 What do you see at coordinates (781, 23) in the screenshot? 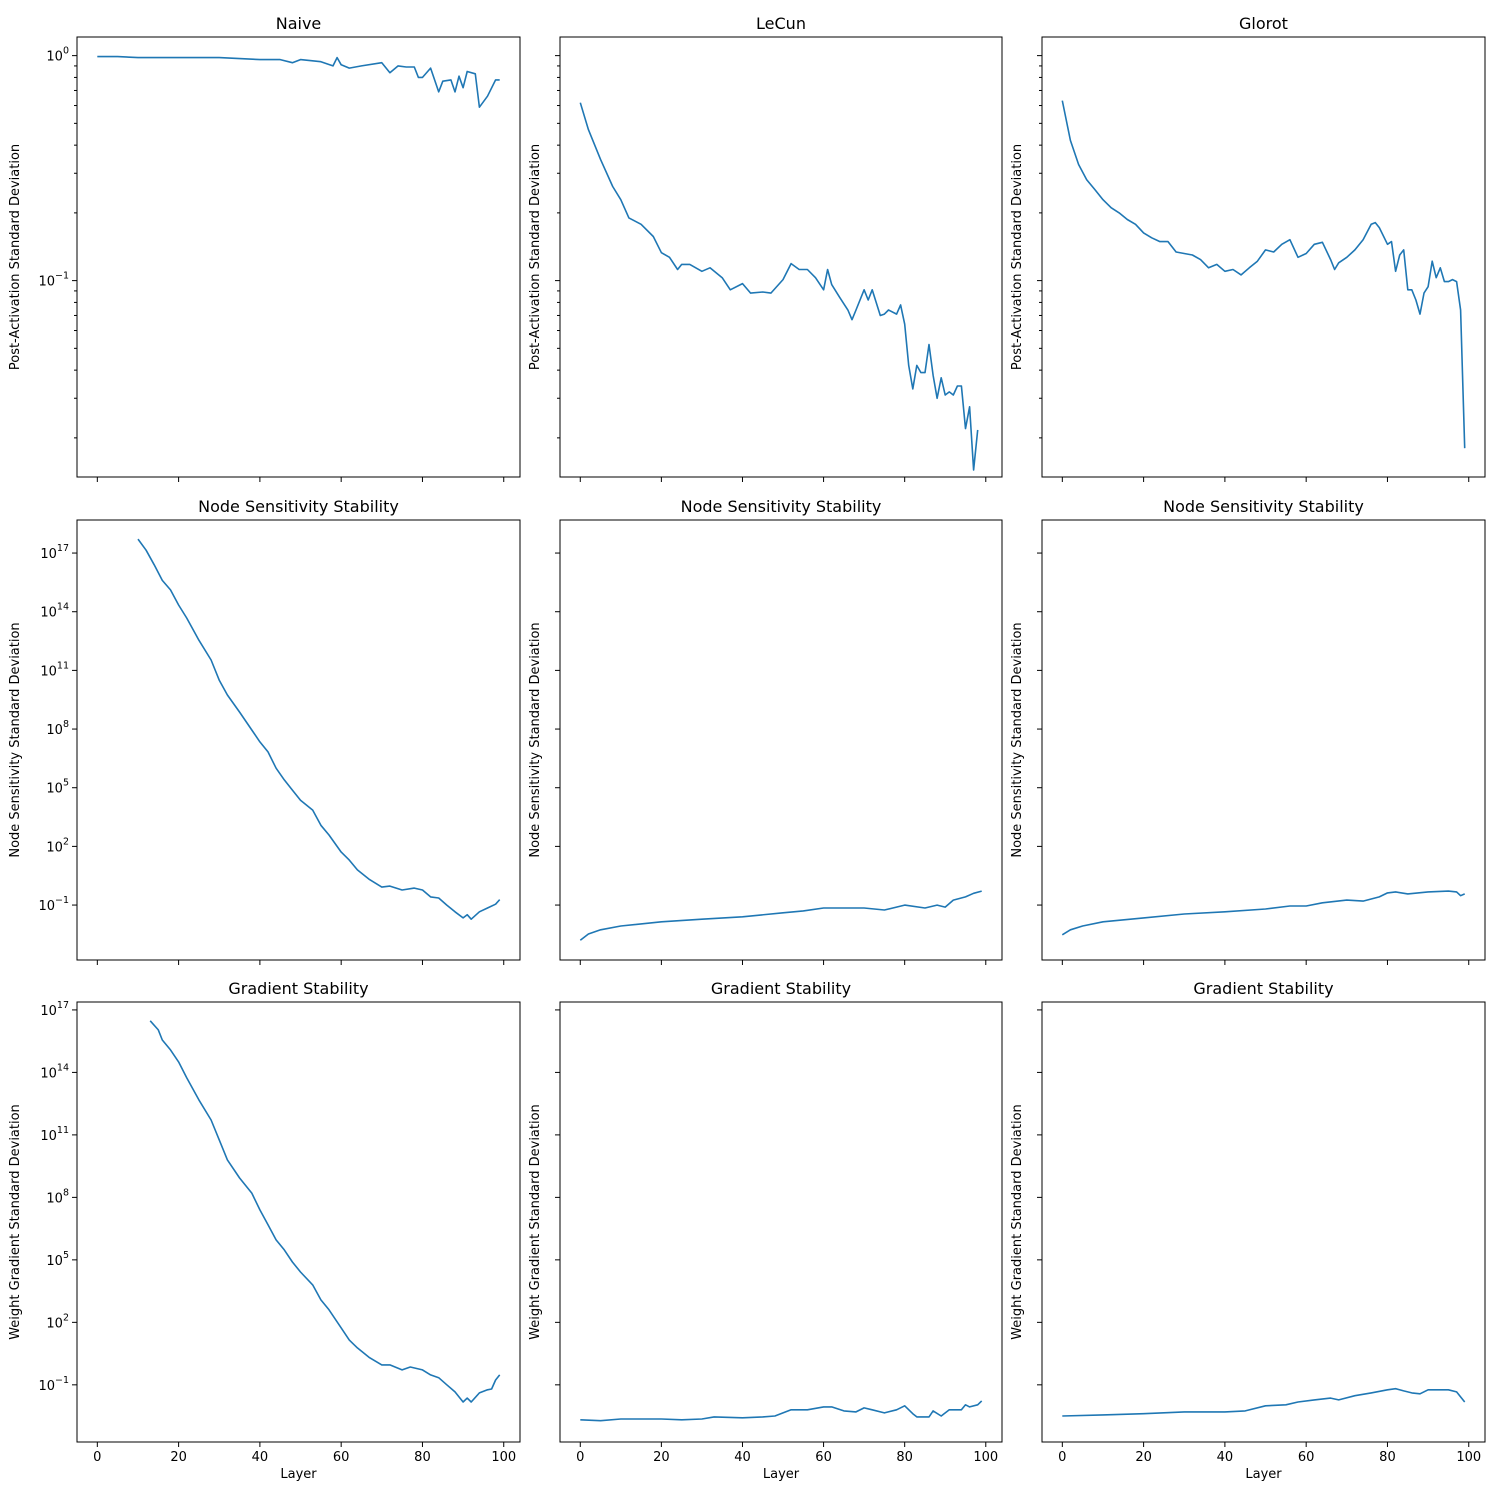
I see `subplot-title: LeCun` at bounding box center [781, 23].